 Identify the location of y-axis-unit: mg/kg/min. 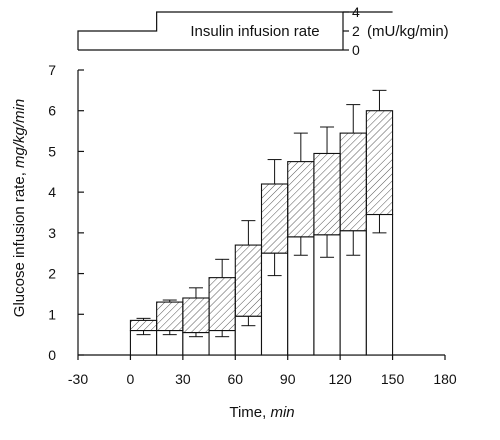
(19, 133).